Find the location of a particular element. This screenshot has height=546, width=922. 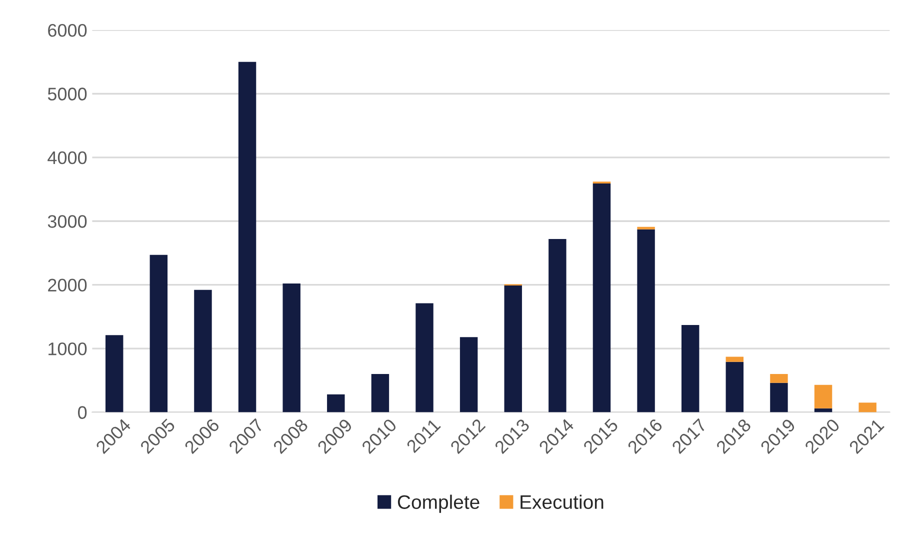

y-tick-label: 3000 is located at coordinates (67, 221).